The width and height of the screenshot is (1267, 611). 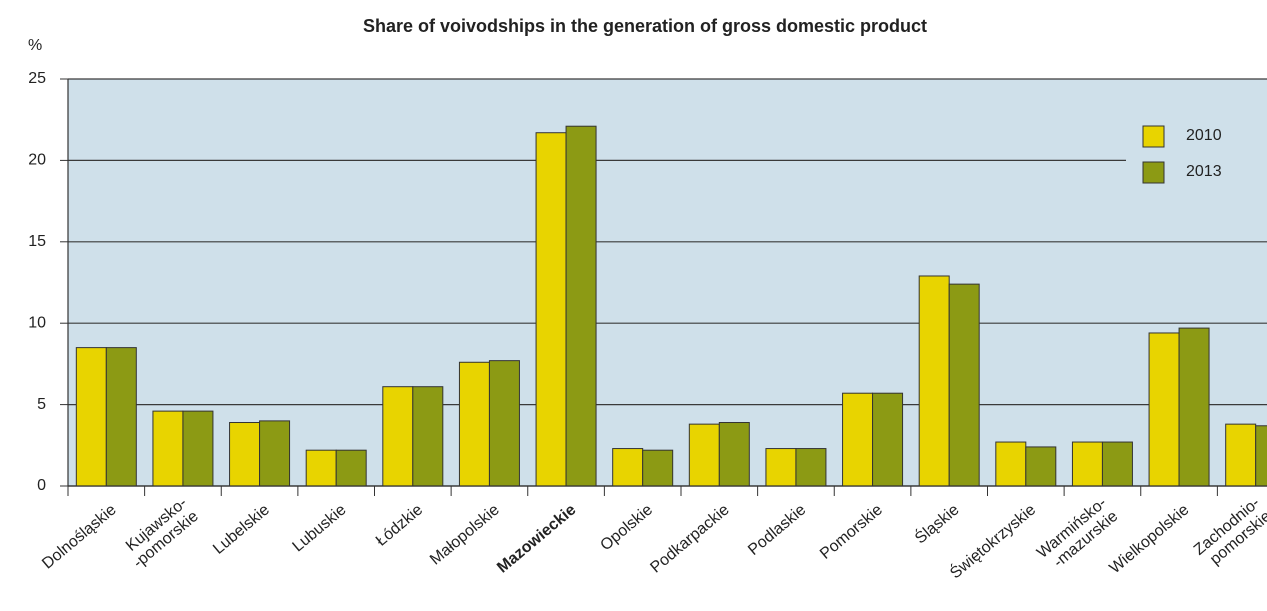 What do you see at coordinates (319, 528) in the screenshot?
I see `x-tick-label: Lubuskie` at bounding box center [319, 528].